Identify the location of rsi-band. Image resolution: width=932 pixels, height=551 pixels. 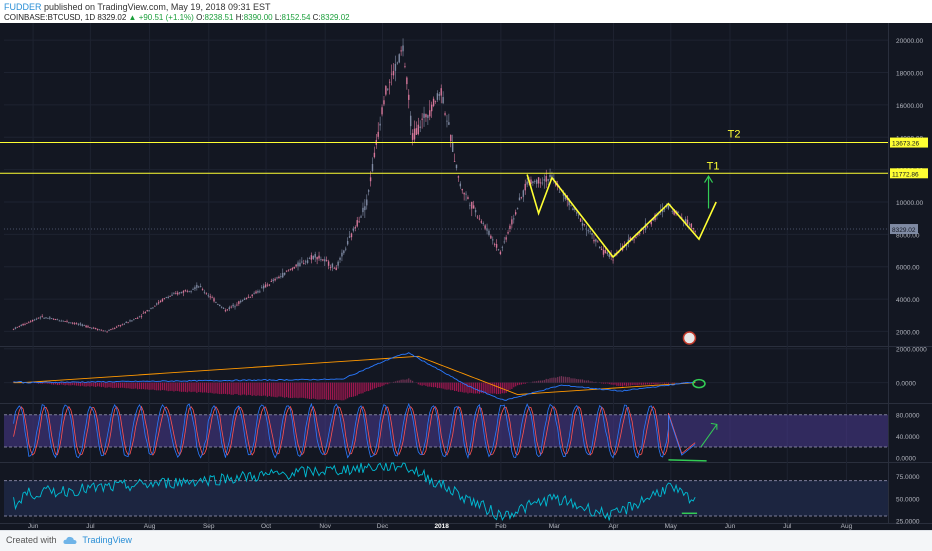
(446, 498).